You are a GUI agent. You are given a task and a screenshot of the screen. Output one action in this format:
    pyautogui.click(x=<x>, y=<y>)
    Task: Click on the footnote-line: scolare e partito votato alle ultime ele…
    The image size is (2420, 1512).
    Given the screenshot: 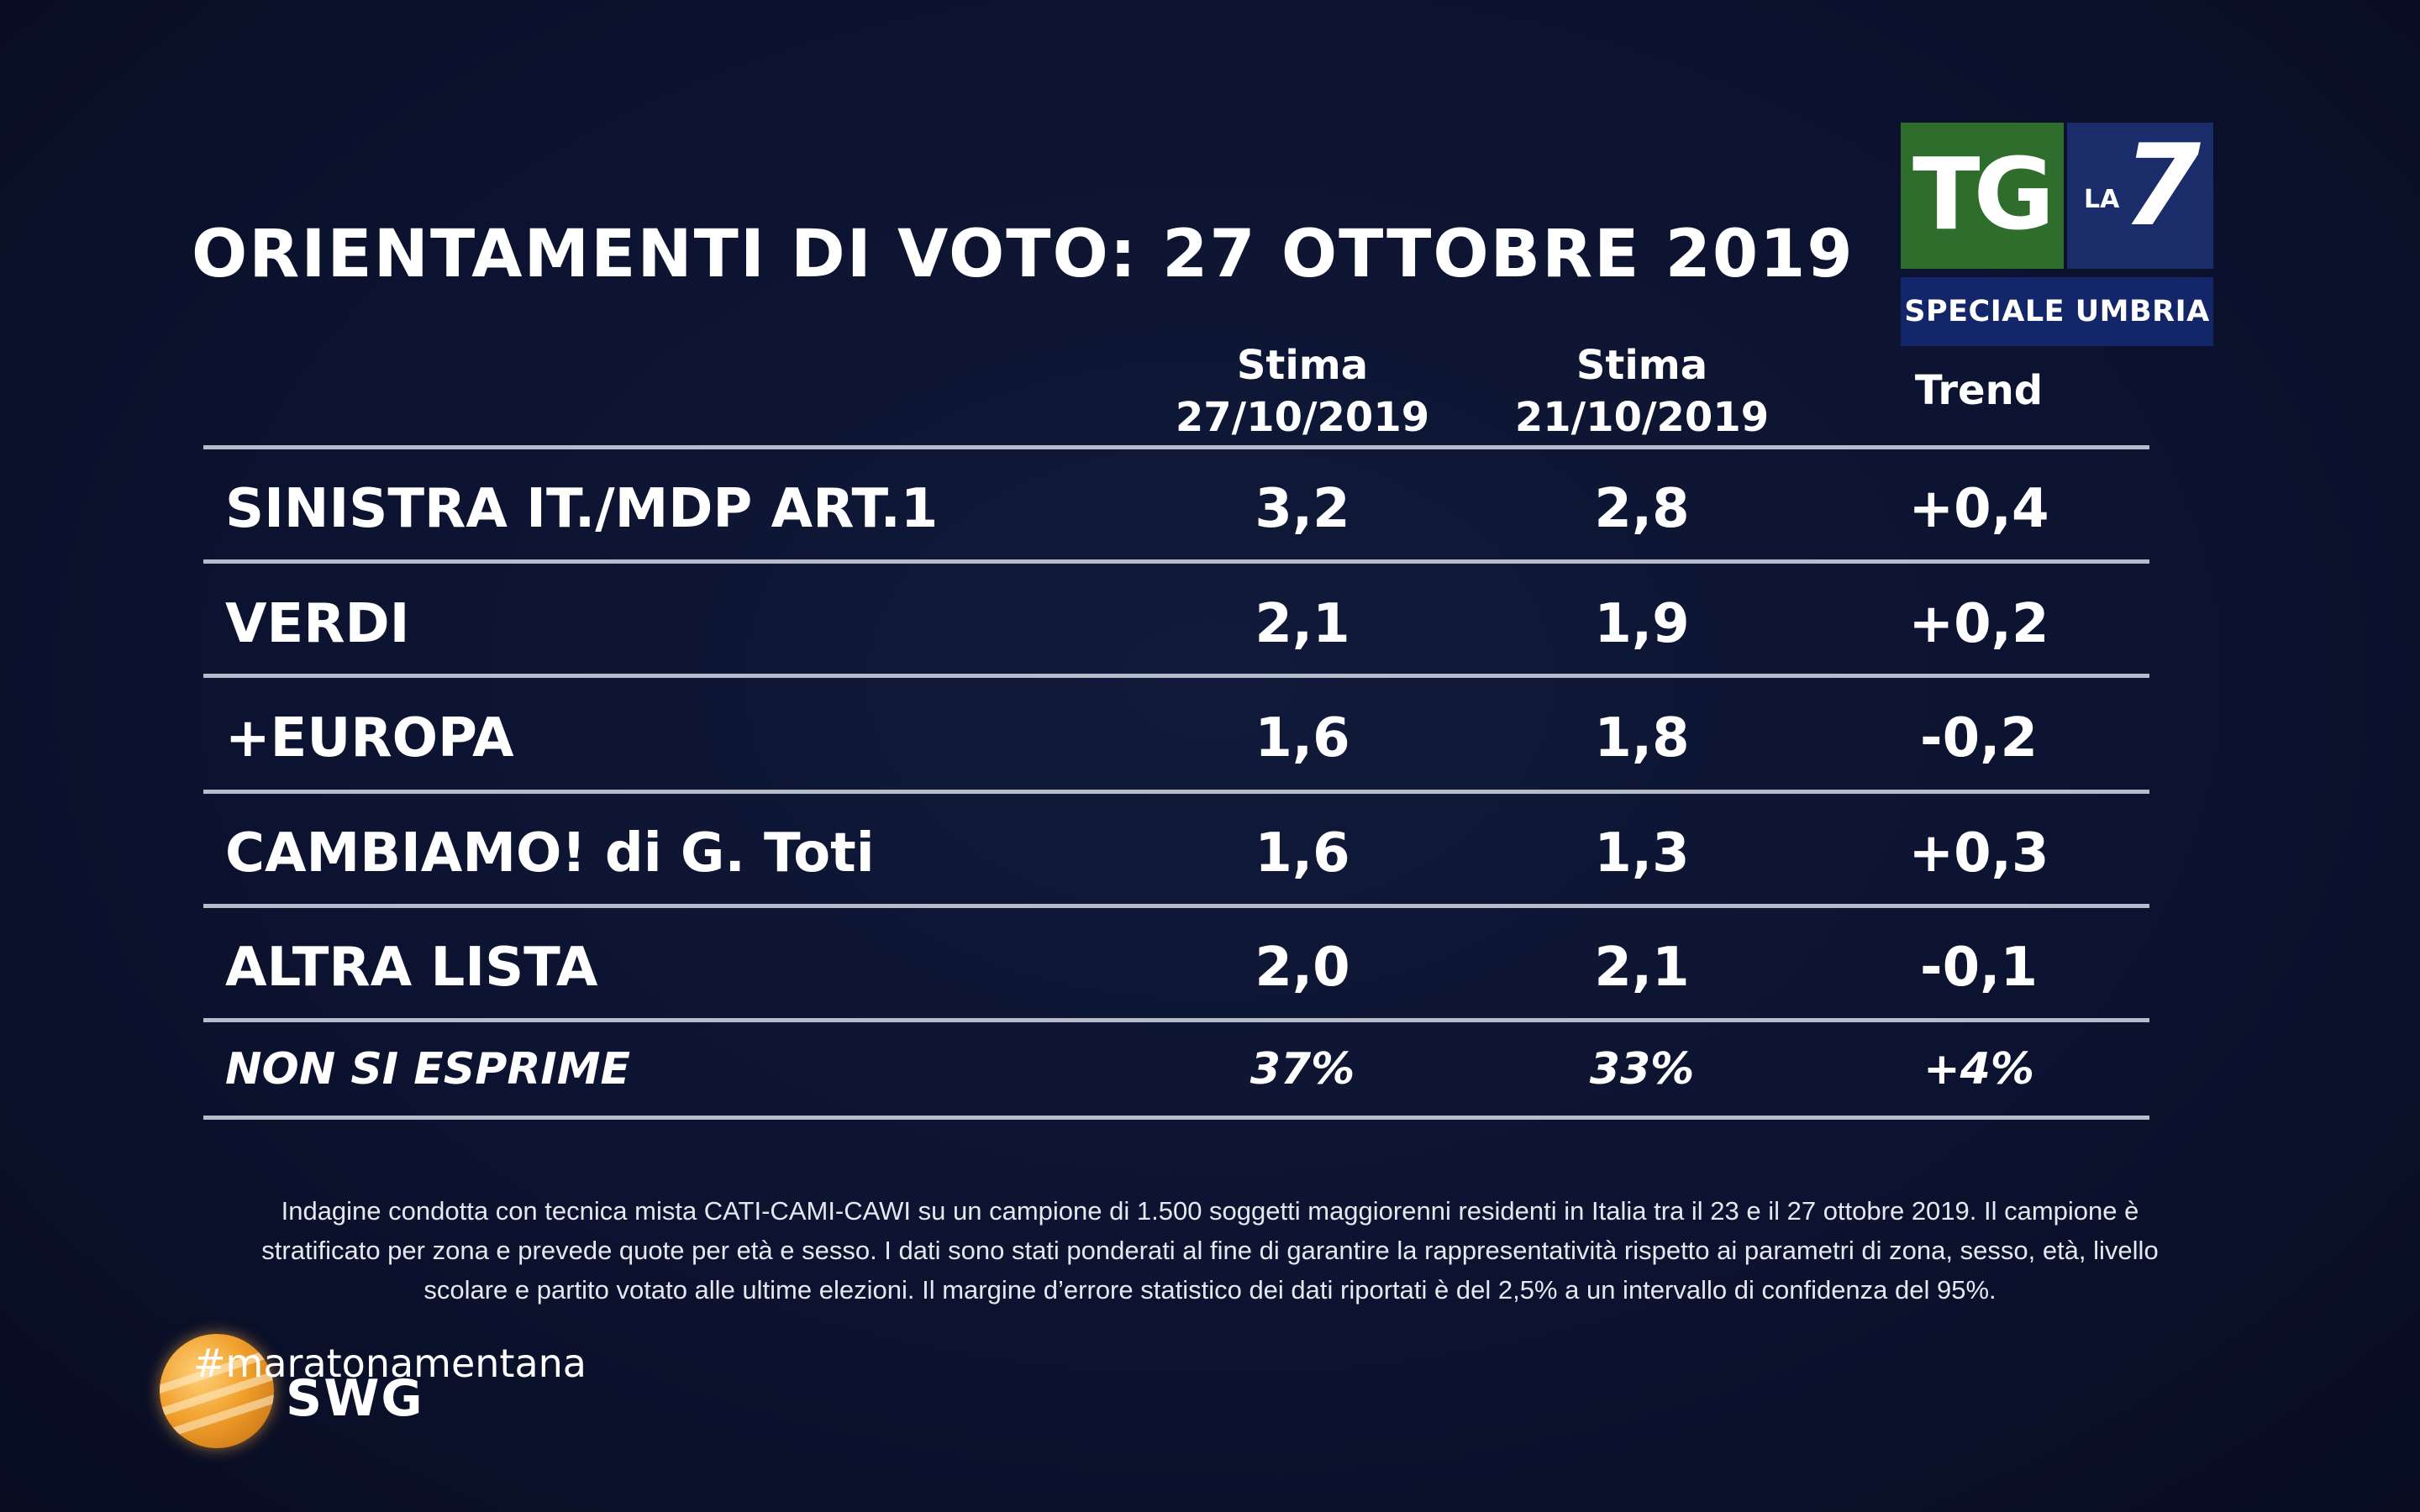 What is the action you would take?
    pyautogui.click(x=1210, y=1290)
    